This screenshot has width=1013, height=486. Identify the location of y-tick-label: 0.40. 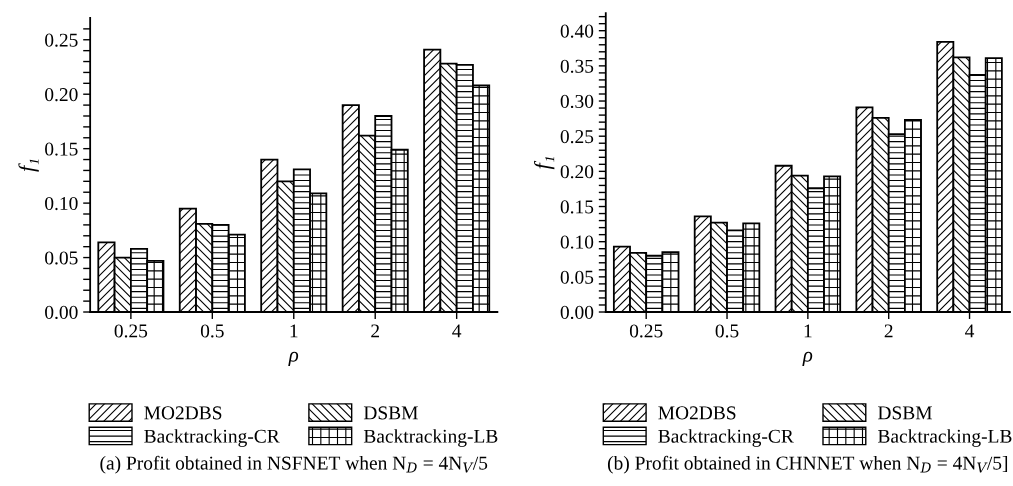
(577, 31).